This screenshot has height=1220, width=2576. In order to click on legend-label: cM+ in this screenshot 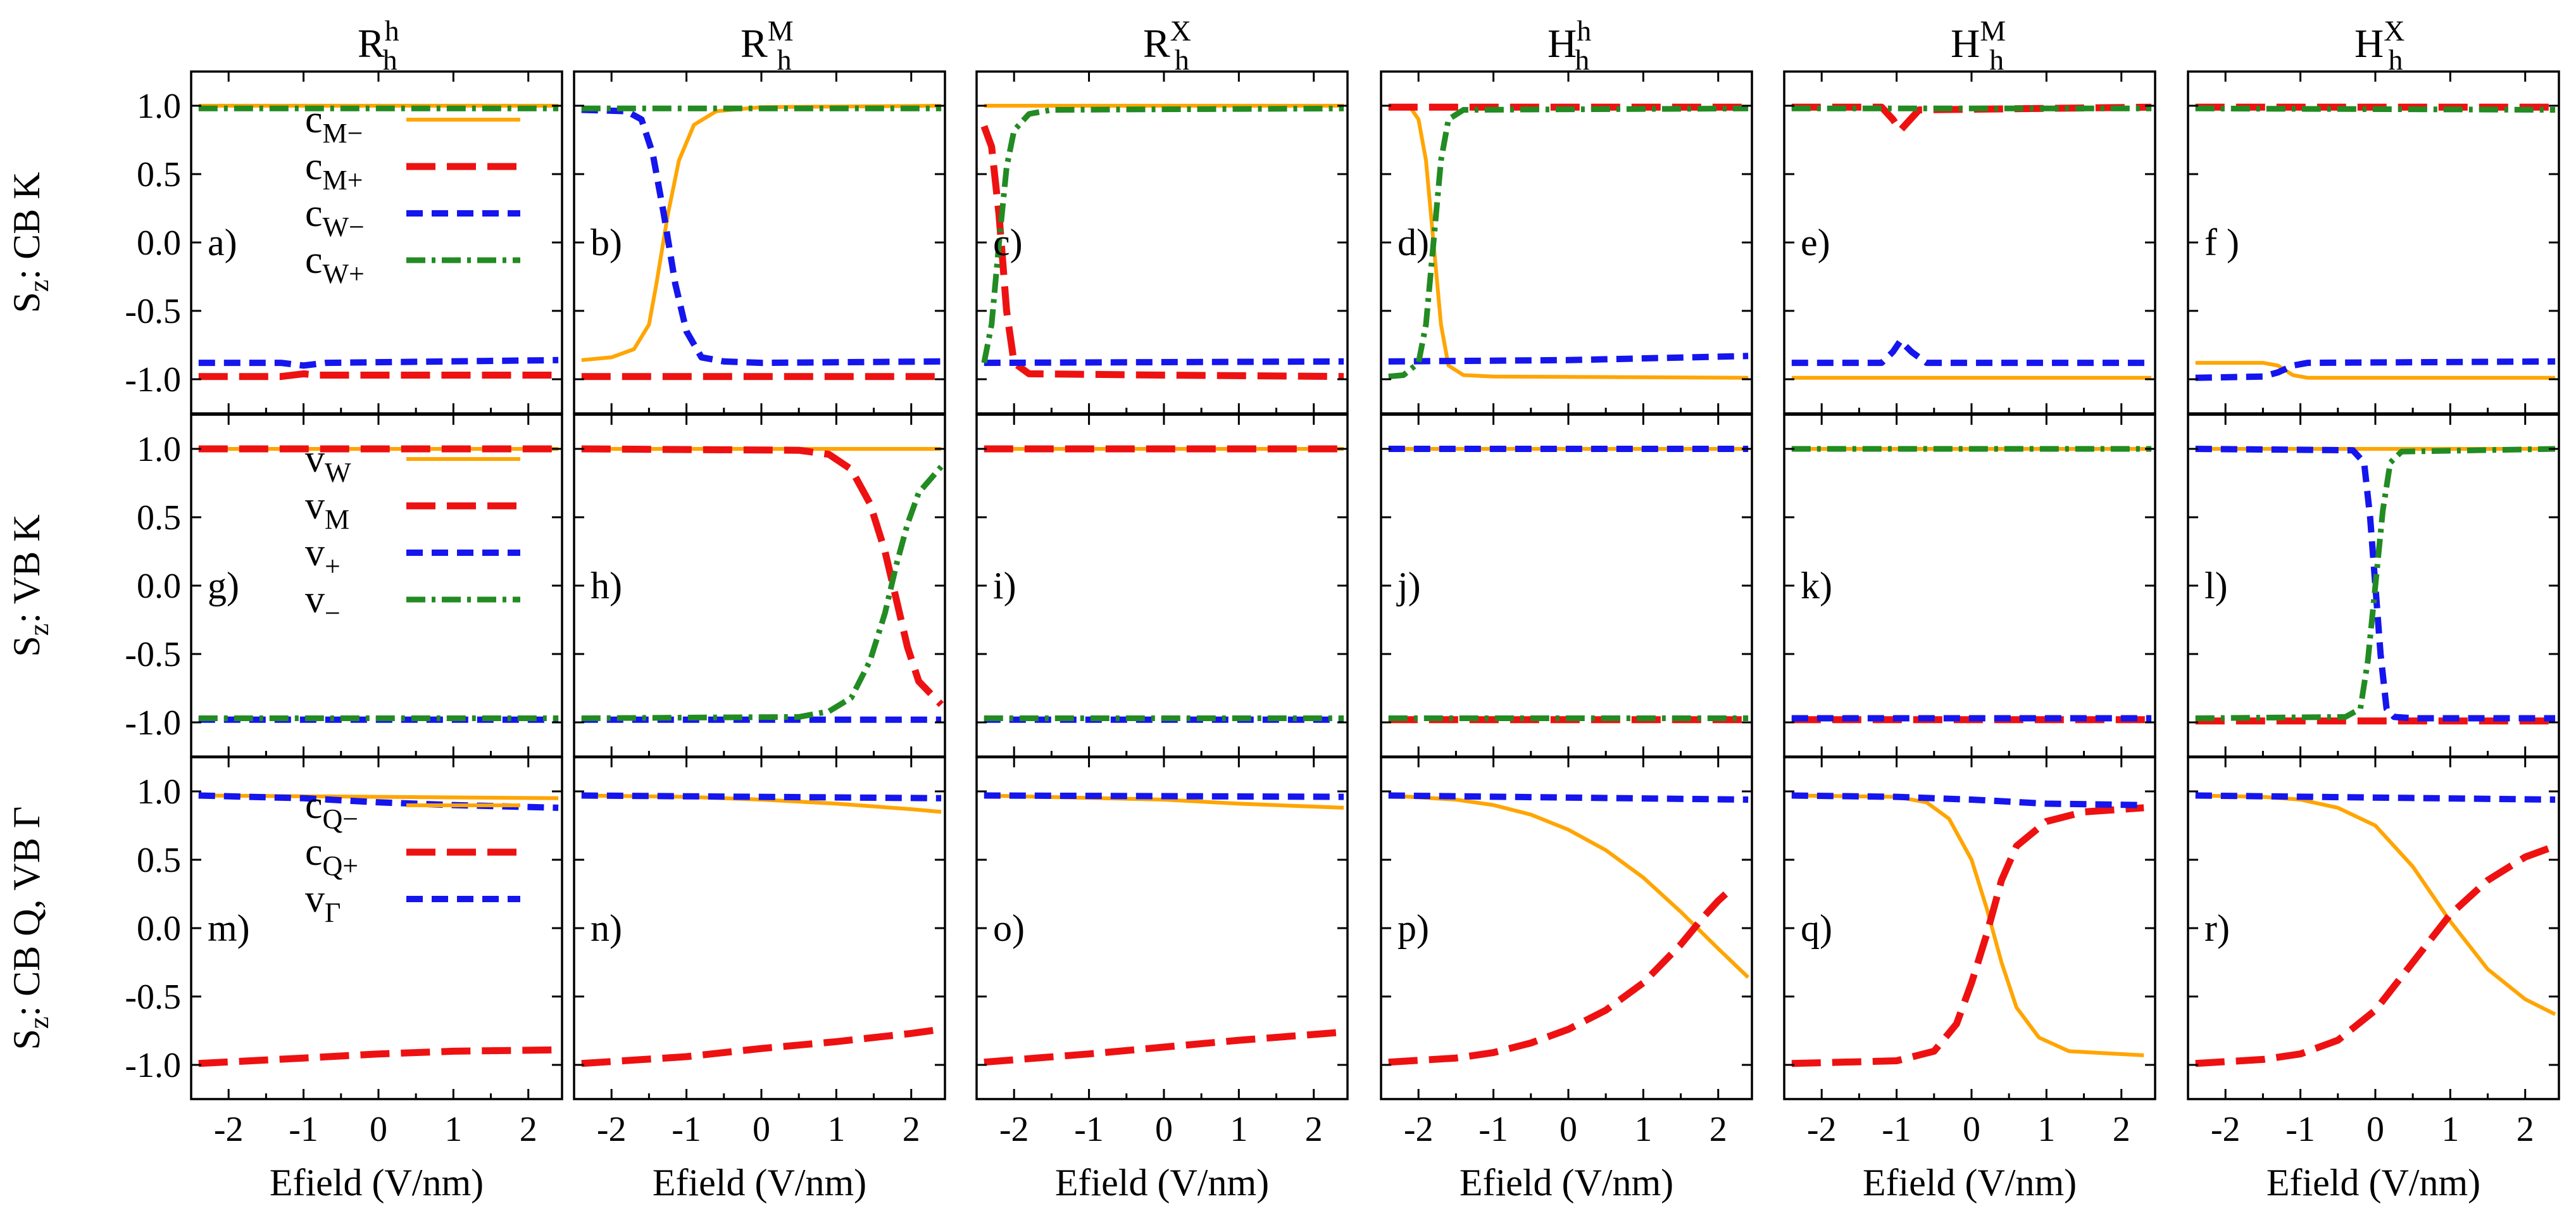, I will do `click(334, 170)`.